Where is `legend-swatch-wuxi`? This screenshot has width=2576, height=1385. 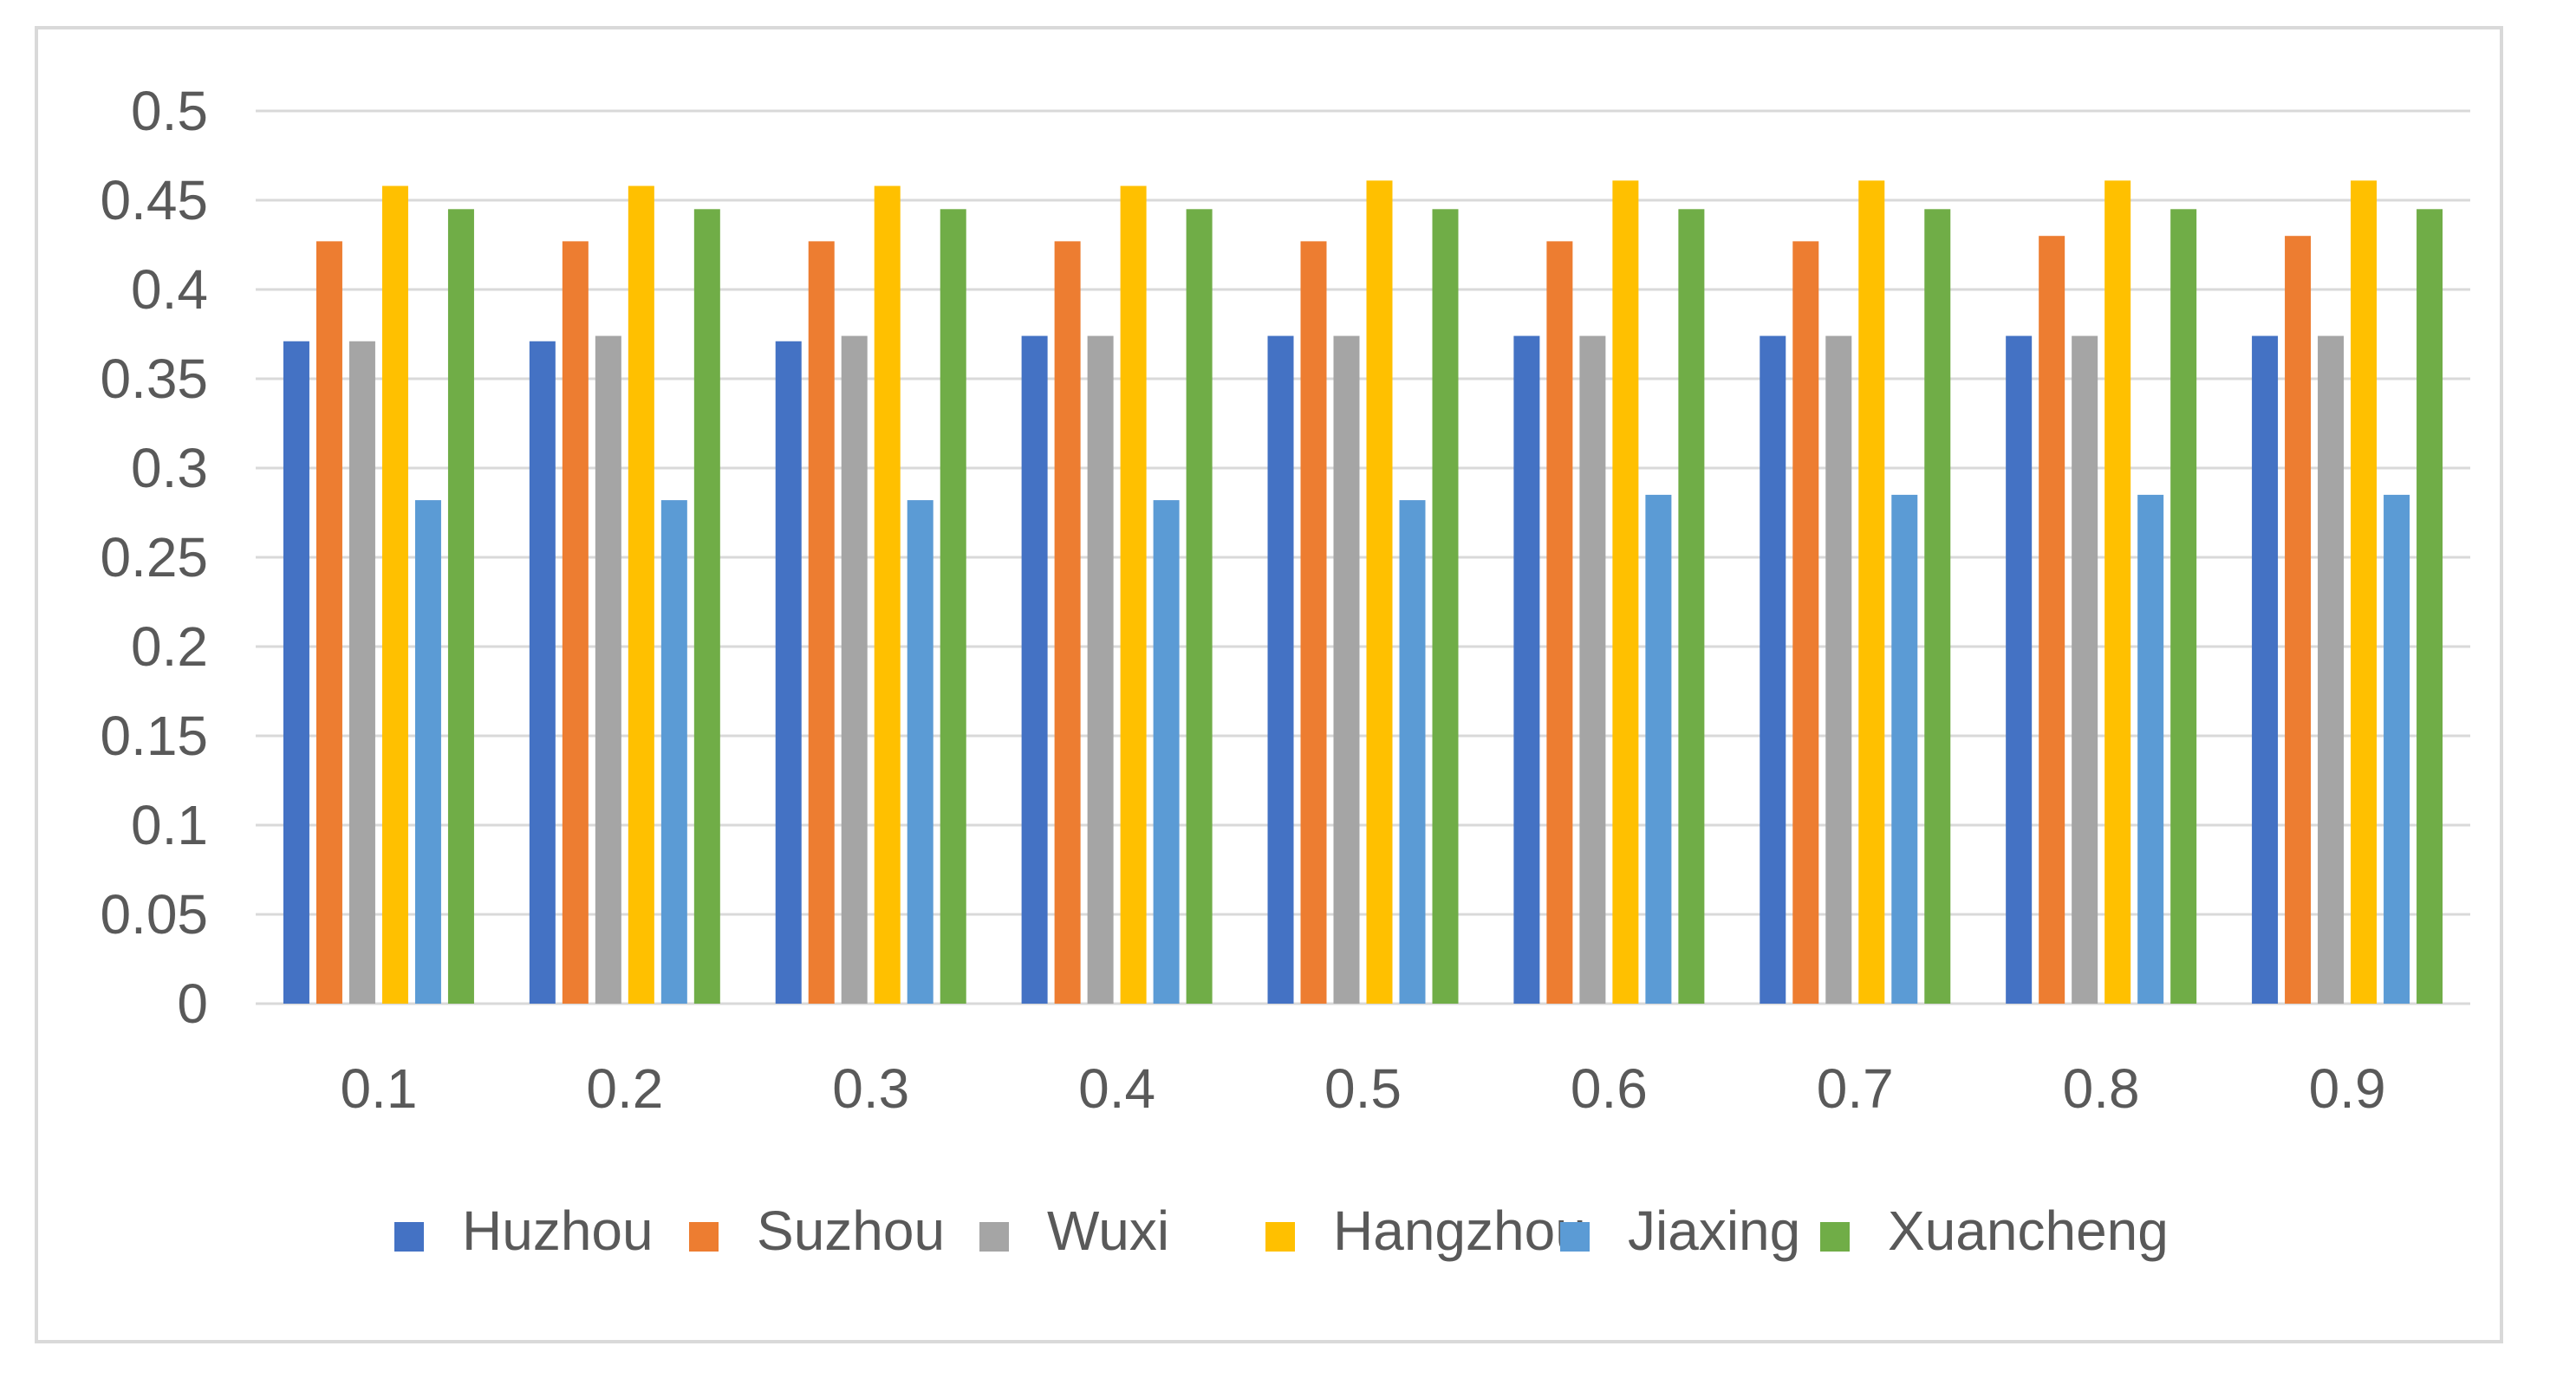 legend-swatch-wuxi is located at coordinates (994, 1237).